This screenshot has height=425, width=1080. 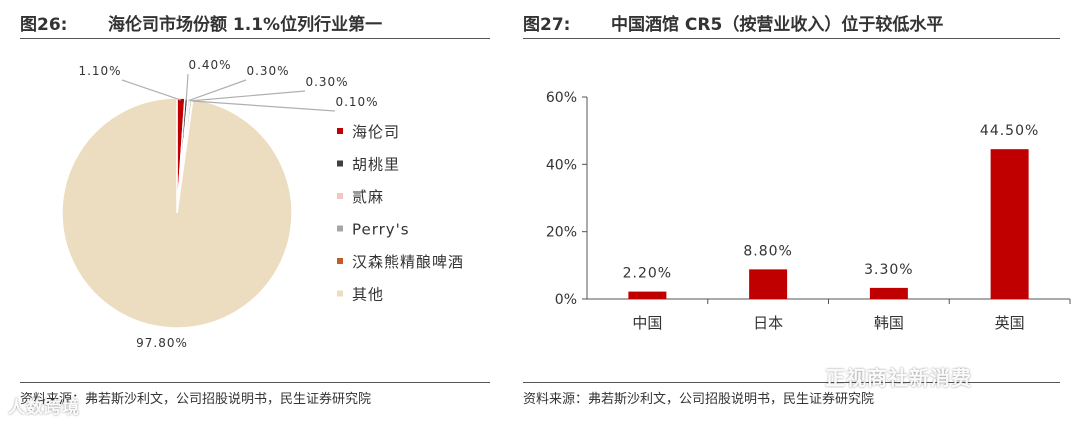 What do you see at coordinates (767, 251) in the screenshot?
I see `bar-data-label: 8.80%` at bounding box center [767, 251].